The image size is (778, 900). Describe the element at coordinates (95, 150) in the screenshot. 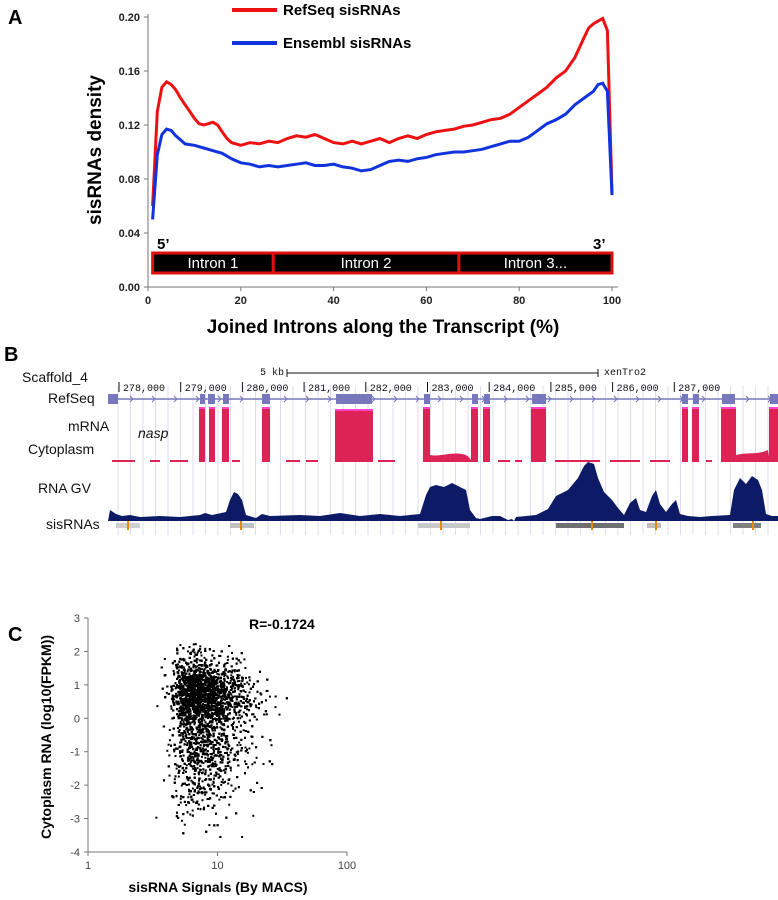

I see `panel-a-y-label: sisRNAs density` at that location.